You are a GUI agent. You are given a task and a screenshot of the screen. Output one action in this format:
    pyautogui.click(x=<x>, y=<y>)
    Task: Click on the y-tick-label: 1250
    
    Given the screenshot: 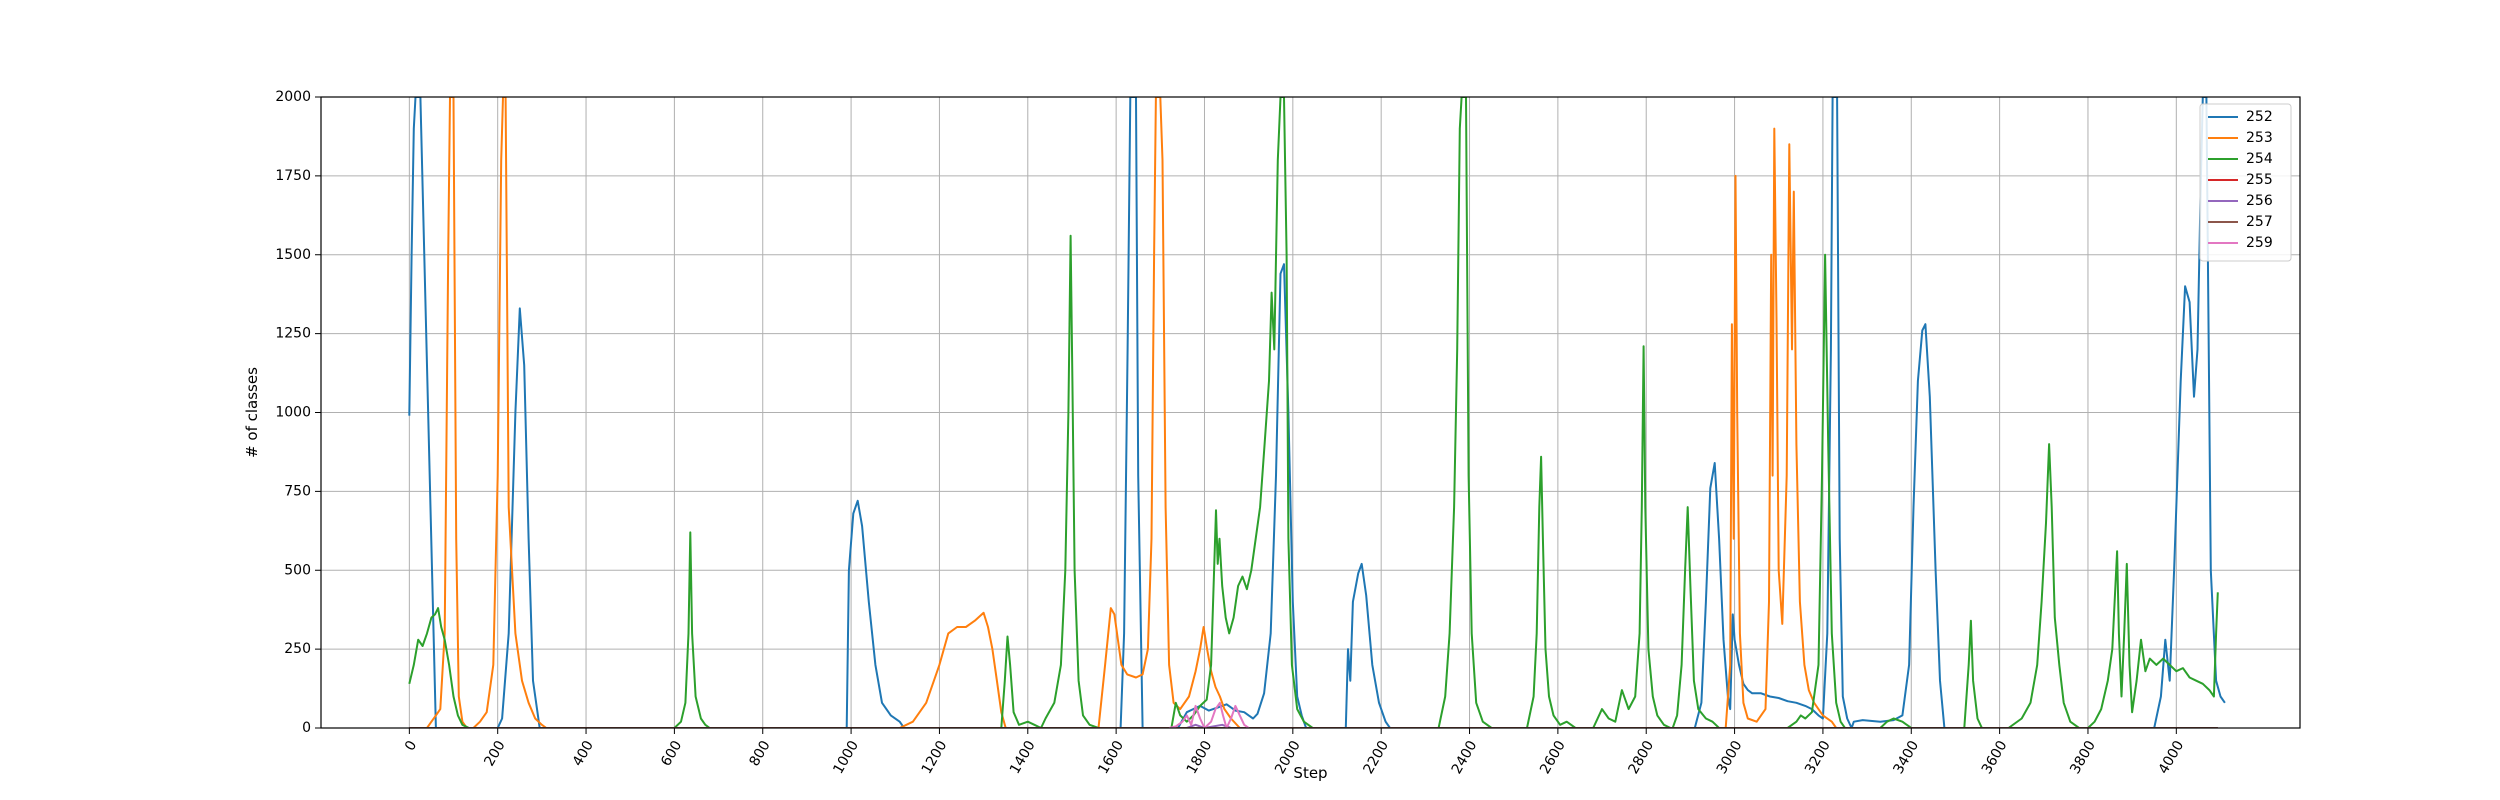 What is the action you would take?
    pyautogui.click(x=293, y=334)
    